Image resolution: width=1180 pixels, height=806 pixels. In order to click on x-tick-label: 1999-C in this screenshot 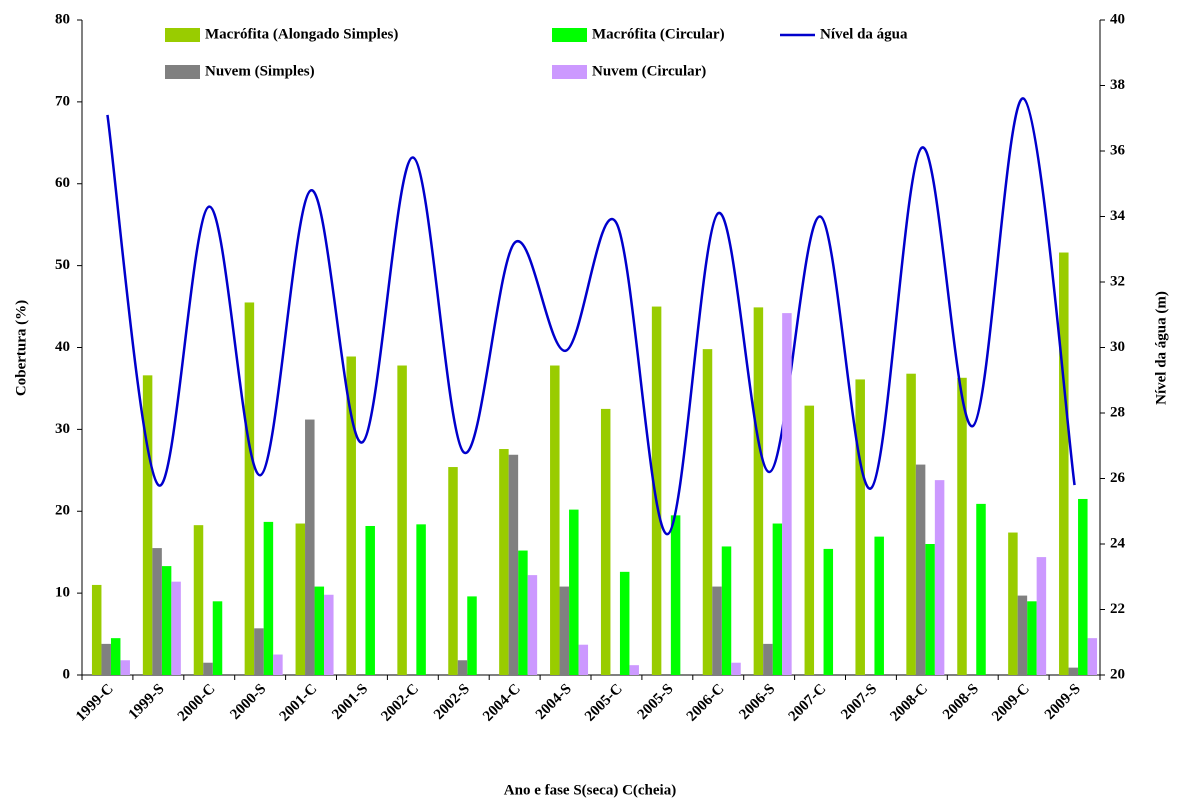, I will do `click(95, 703)`.